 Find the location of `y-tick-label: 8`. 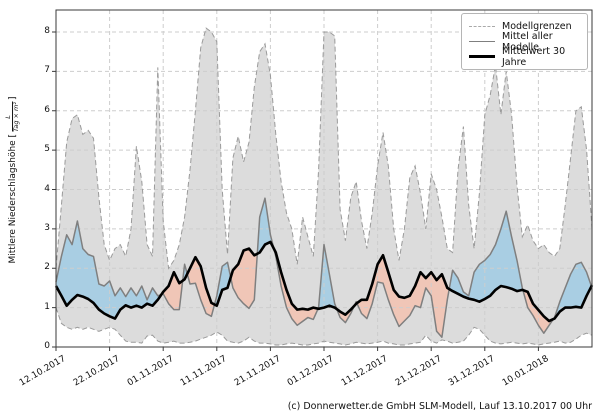

y-tick-label: 8 is located at coordinates (47, 31).